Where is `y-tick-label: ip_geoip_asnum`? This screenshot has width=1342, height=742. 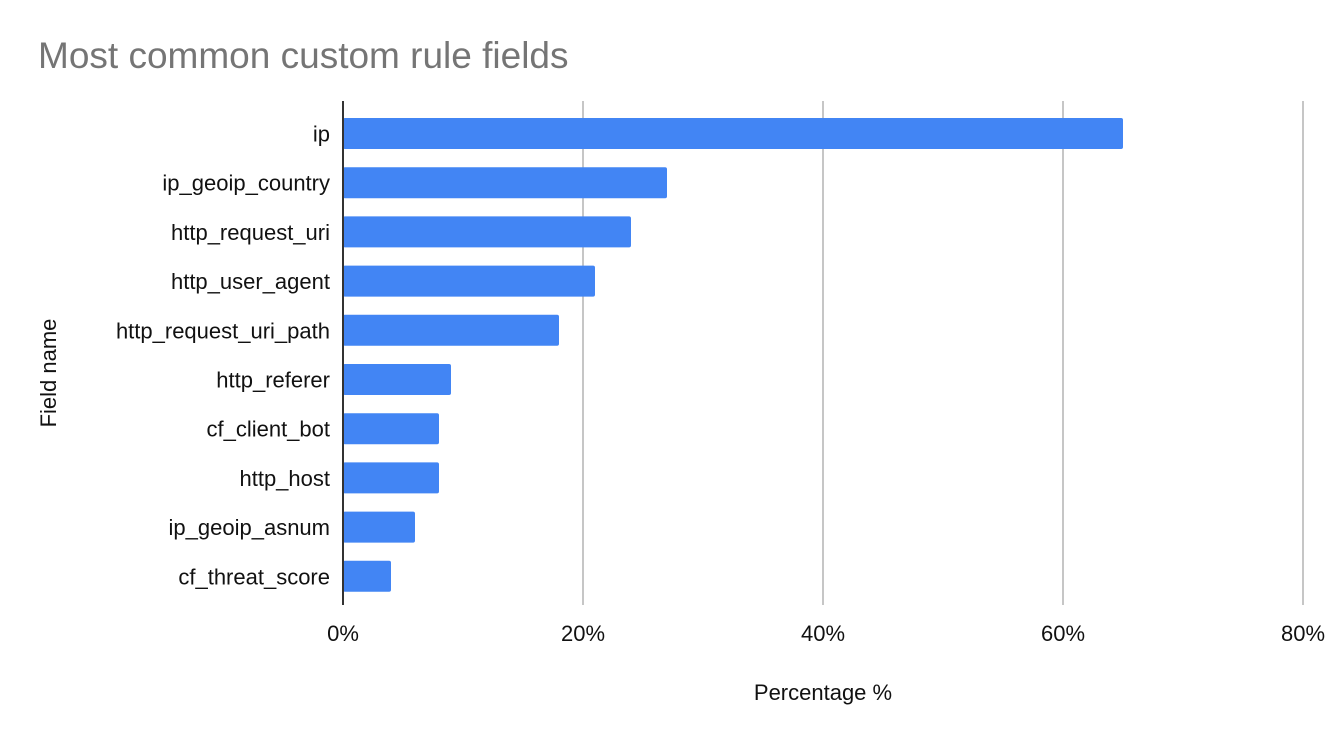 y-tick-label: ip_geoip_asnum is located at coordinates (249, 527).